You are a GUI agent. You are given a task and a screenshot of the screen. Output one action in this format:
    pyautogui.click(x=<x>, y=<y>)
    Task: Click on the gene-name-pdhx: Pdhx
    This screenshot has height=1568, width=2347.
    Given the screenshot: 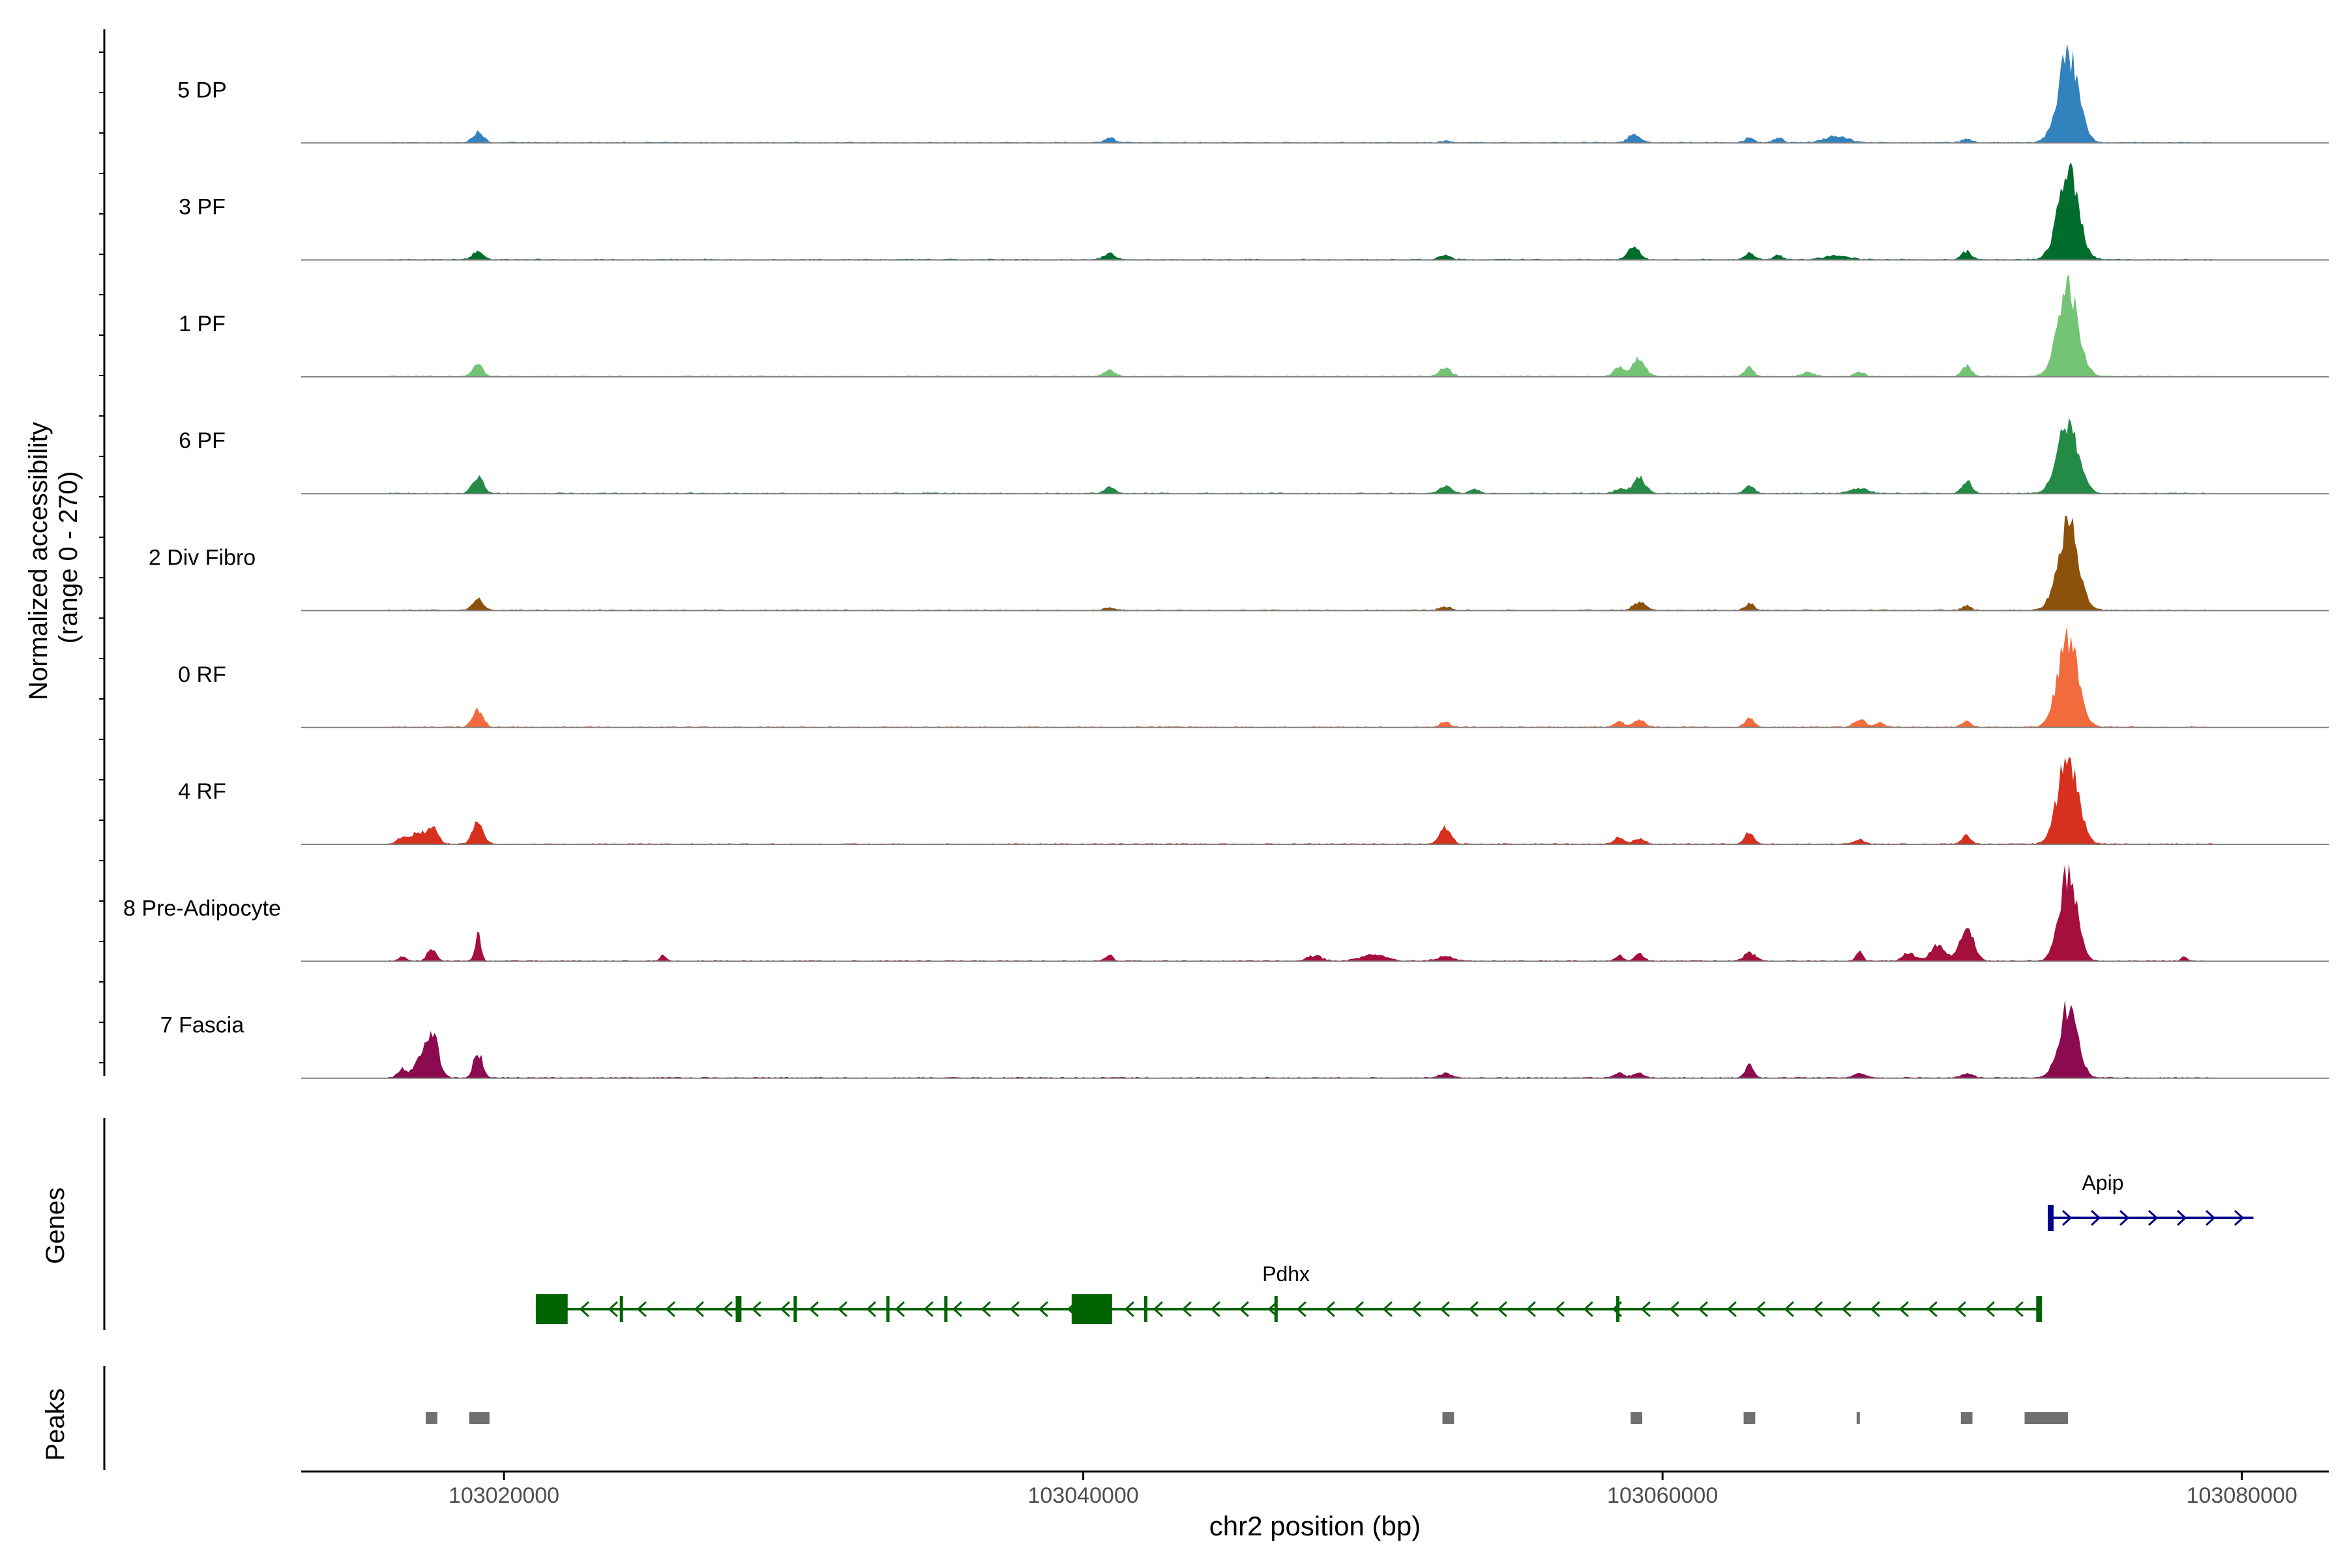 What is the action you would take?
    pyautogui.click(x=1286, y=1274)
    